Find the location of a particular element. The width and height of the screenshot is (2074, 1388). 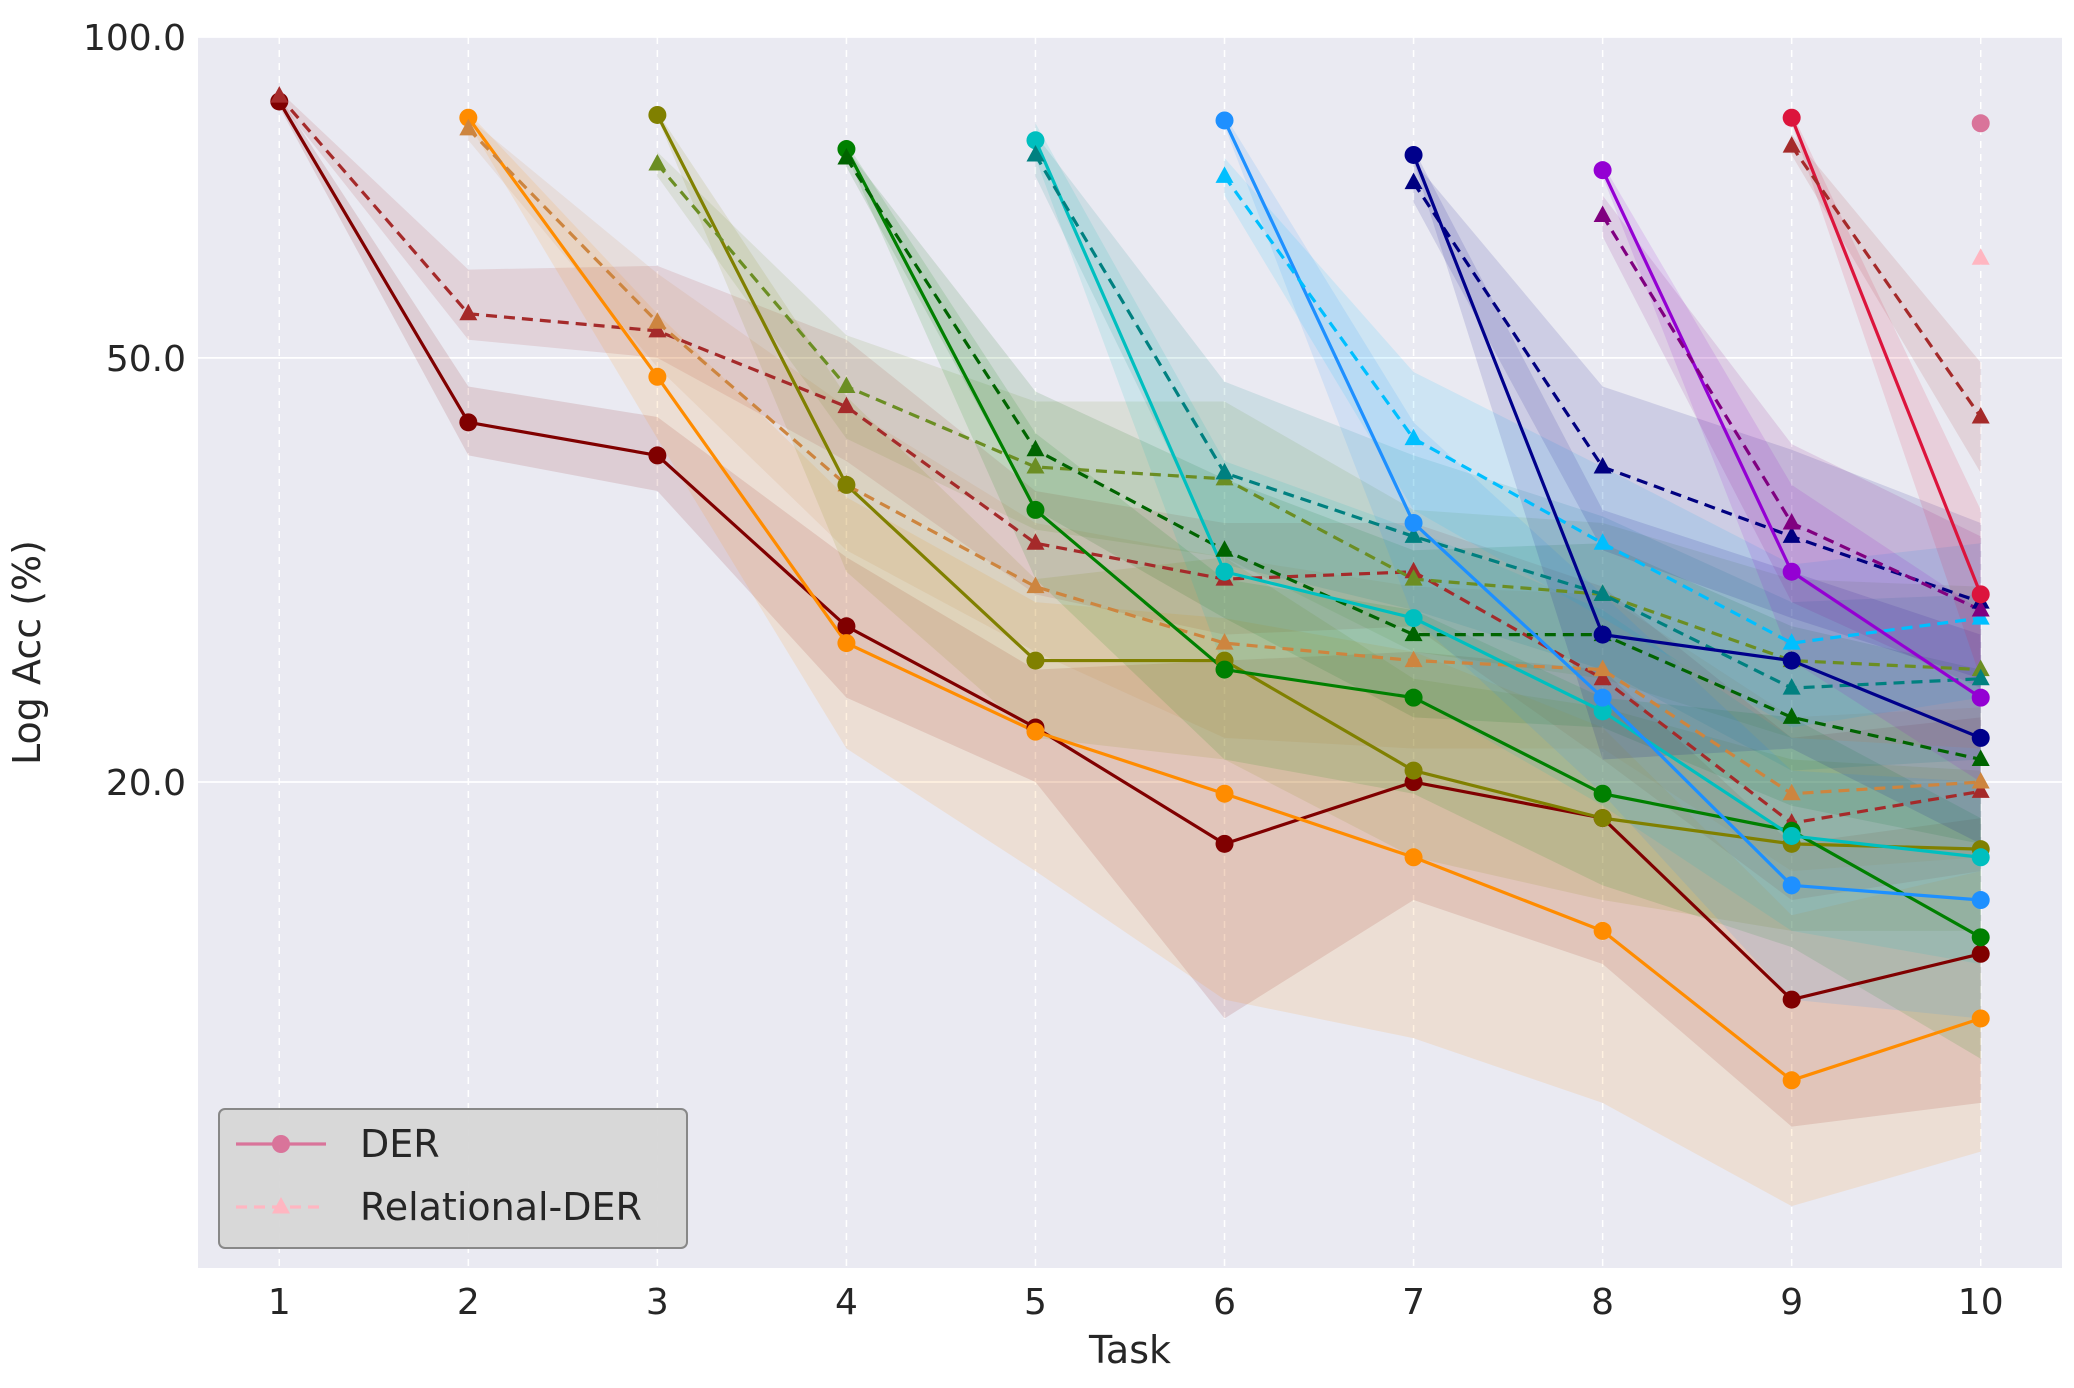

y-axis-label: Log Acc (%) is located at coordinates (27, 652).